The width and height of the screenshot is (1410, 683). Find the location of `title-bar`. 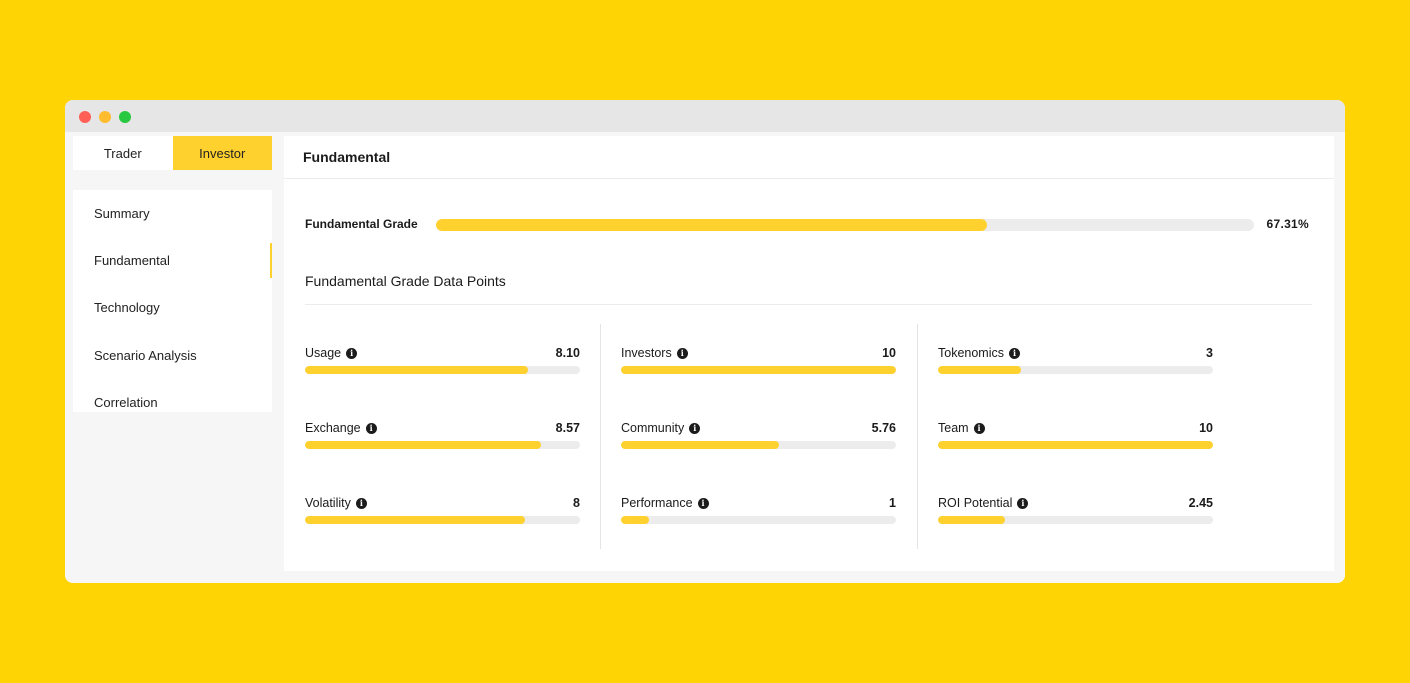

title-bar is located at coordinates (705, 116).